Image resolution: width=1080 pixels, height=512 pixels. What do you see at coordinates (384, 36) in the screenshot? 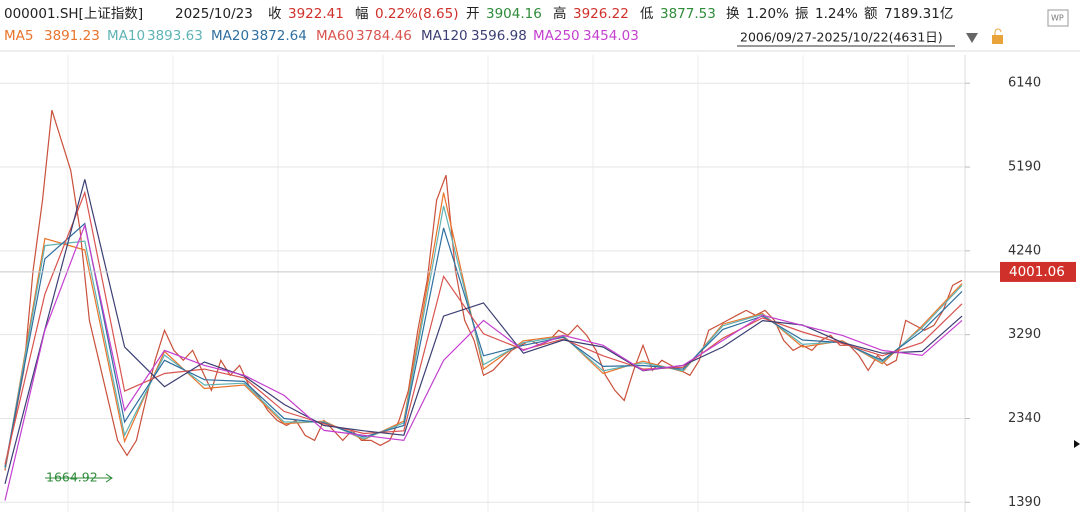
I see `legend-value: 3784.46` at bounding box center [384, 36].